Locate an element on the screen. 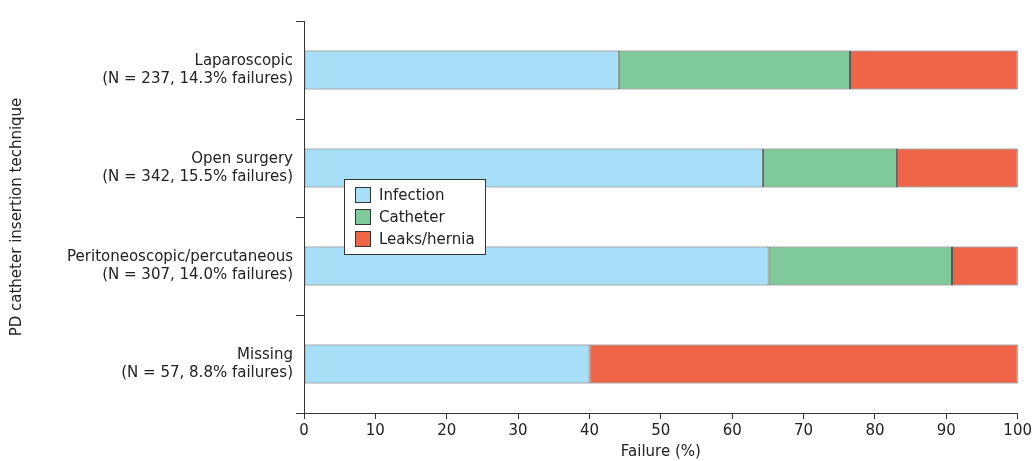 This screenshot has height=461, width=1035. legend-label: Infection is located at coordinates (412, 195).